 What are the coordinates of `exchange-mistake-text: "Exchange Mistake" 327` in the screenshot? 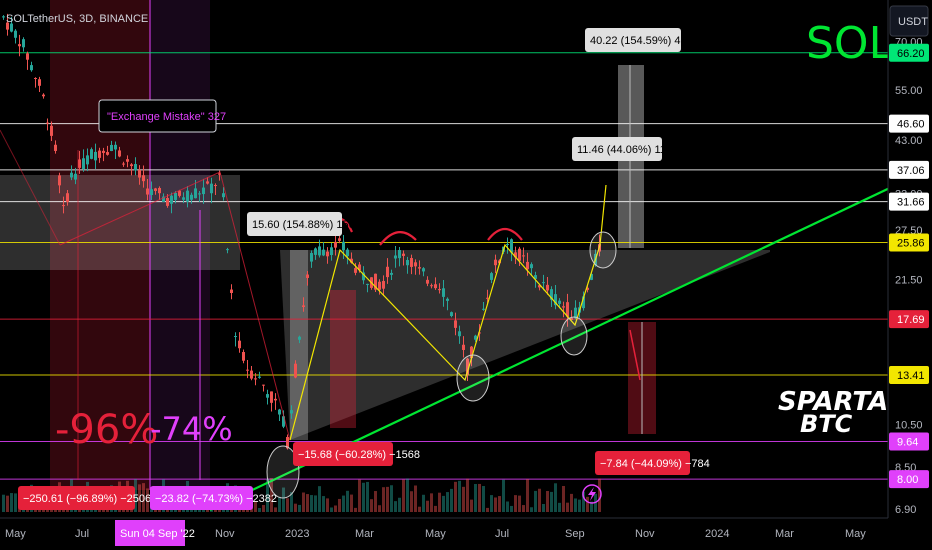 It's located at (166, 117).